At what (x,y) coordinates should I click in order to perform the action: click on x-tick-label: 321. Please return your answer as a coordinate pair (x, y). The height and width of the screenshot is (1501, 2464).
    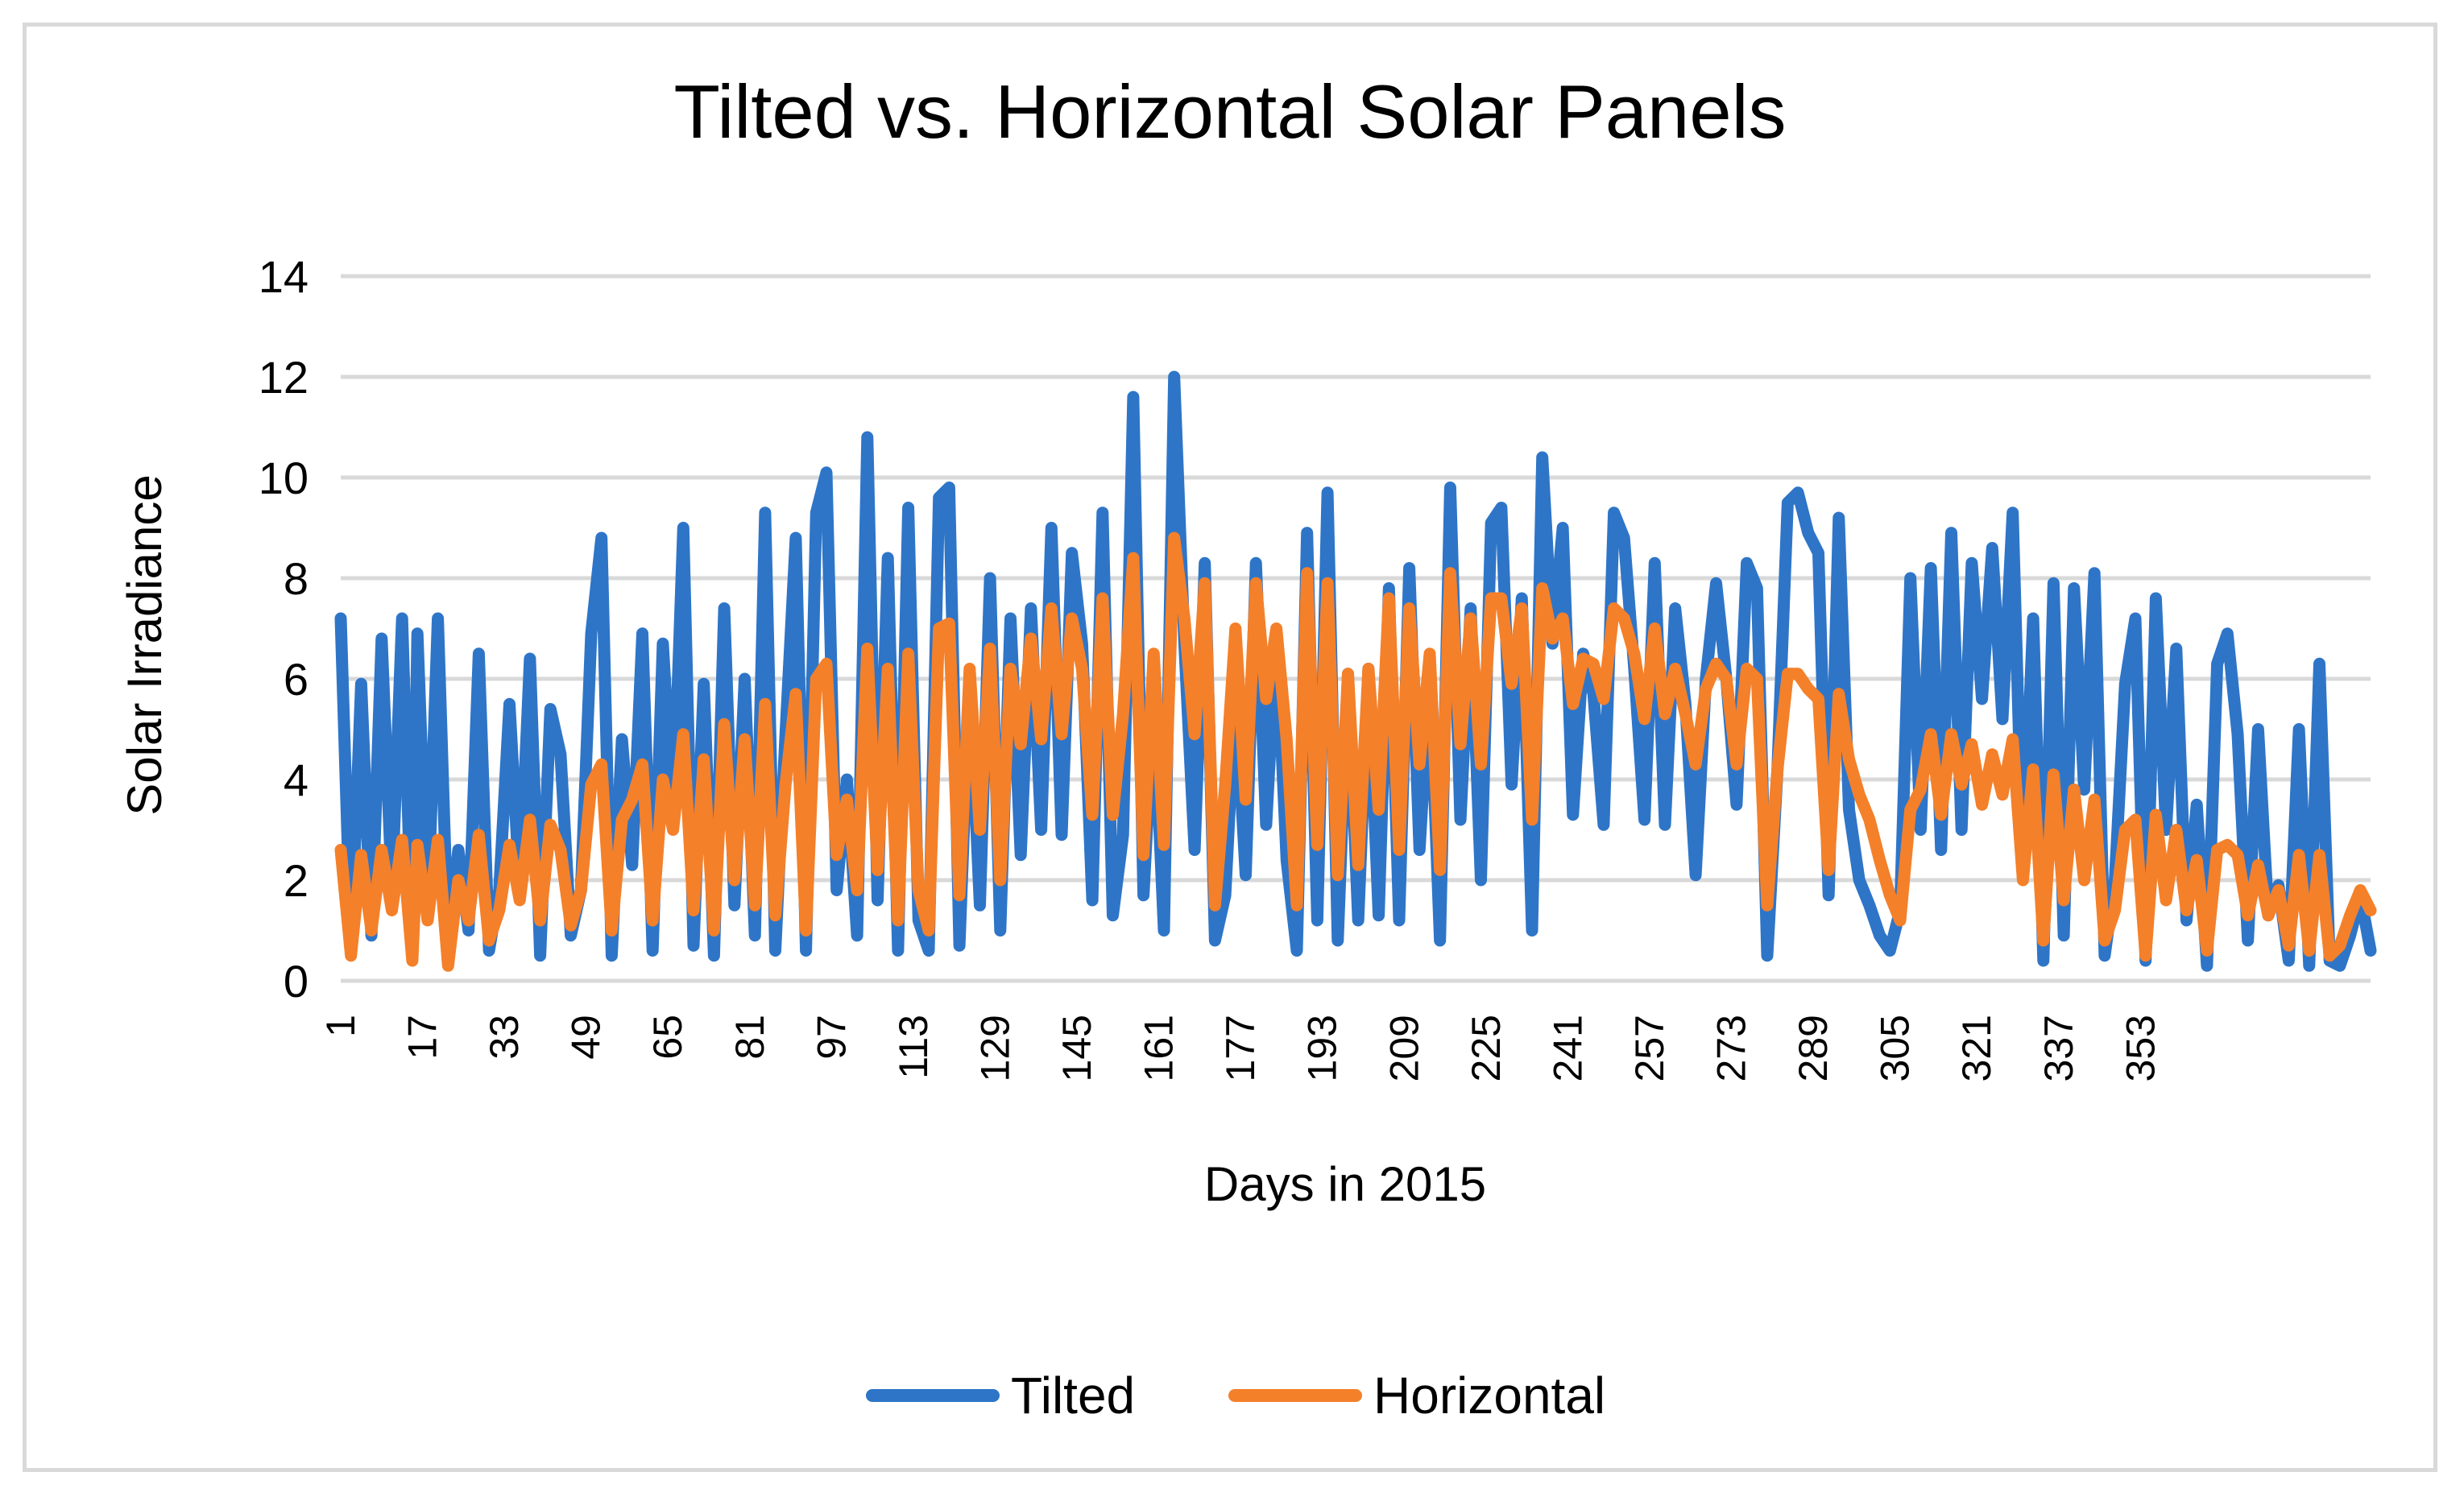
    Looking at the image, I should click on (1976, 1048).